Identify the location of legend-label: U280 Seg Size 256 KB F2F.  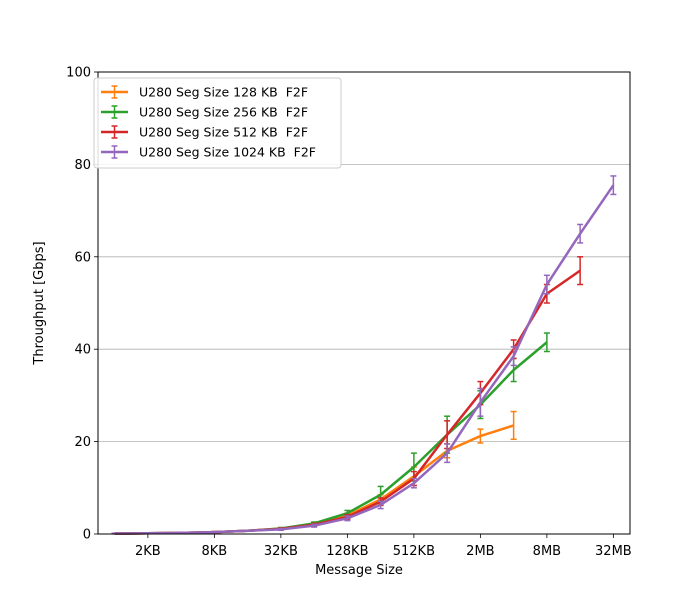
(223, 112).